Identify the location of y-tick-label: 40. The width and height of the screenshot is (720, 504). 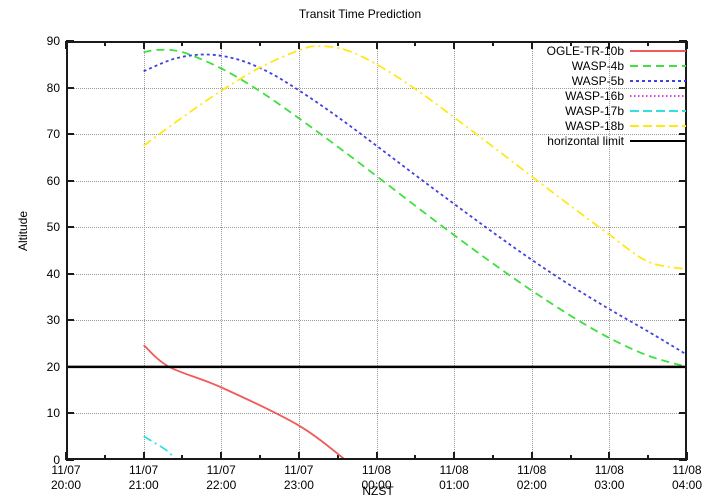
(53, 273).